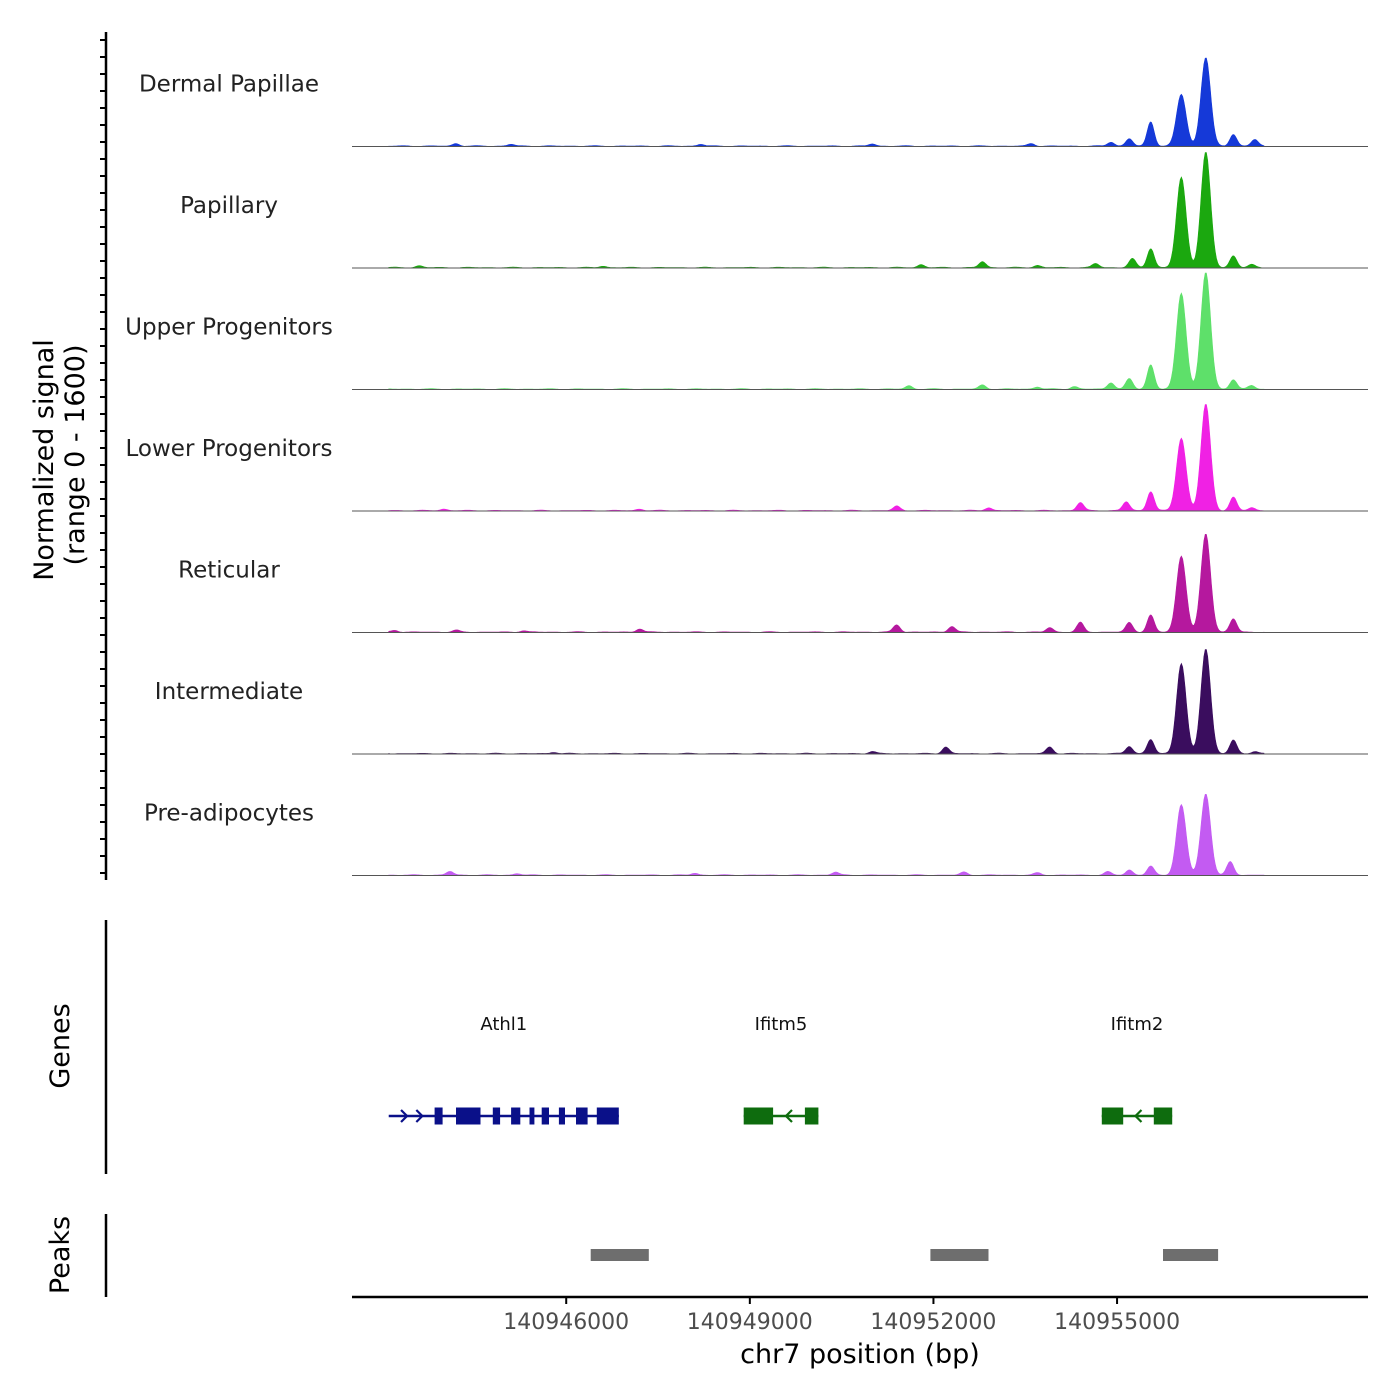  What do you see at coordinates (229, 328) in the screenshot?
I see `track-label: Upper Progenitors` at bounding box center [229, 328].